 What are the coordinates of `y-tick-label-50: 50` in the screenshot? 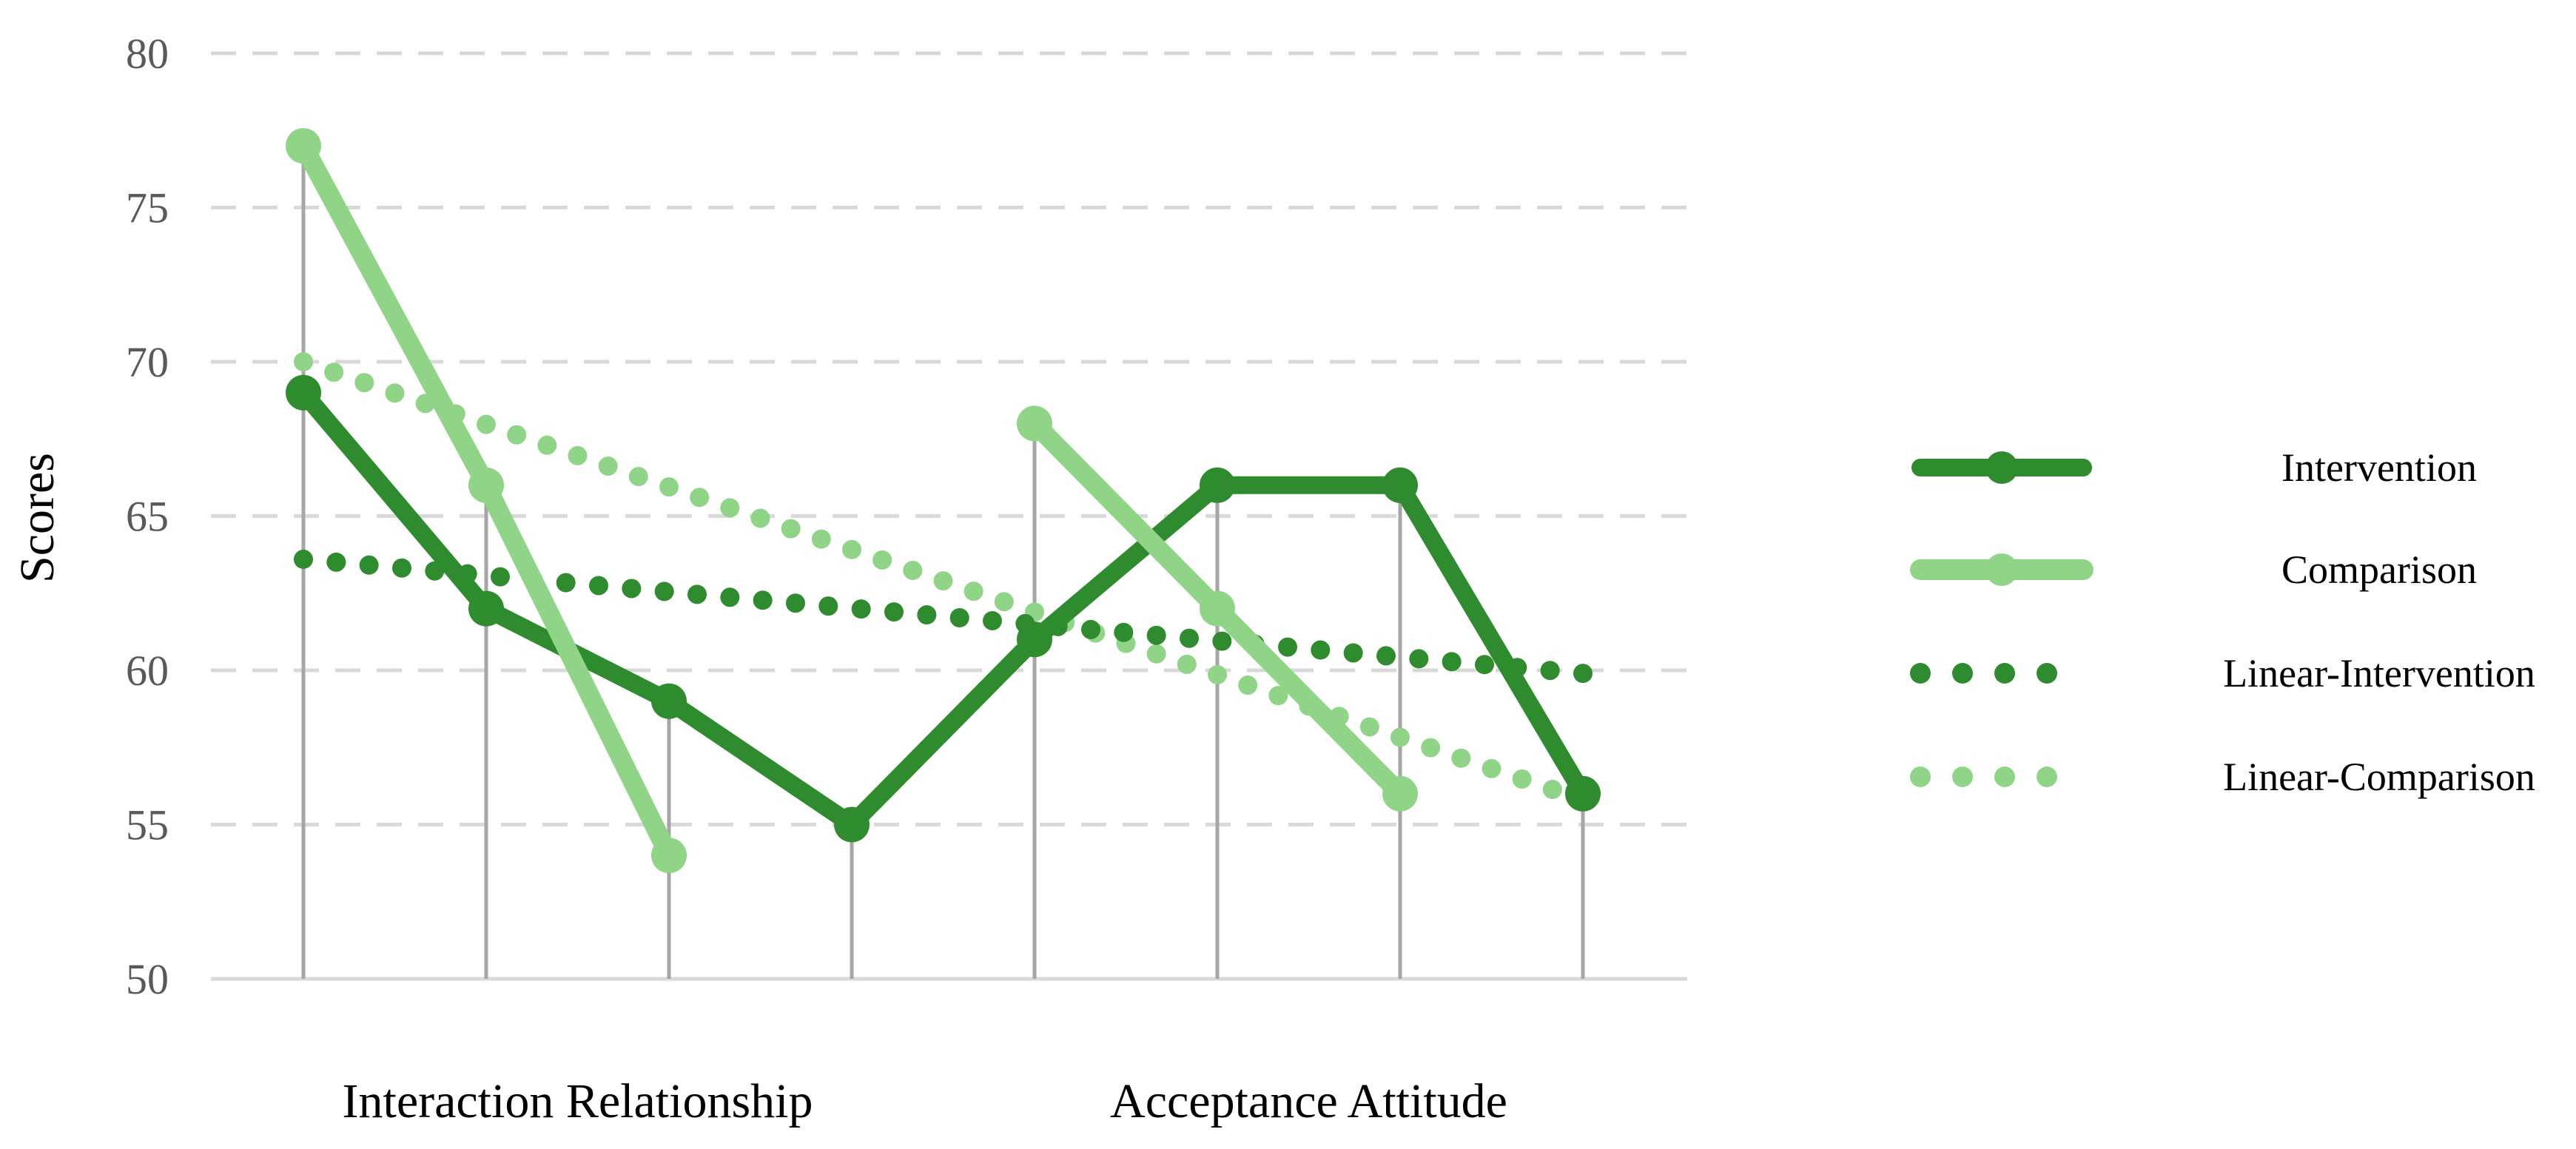 It's located at (147, 979).